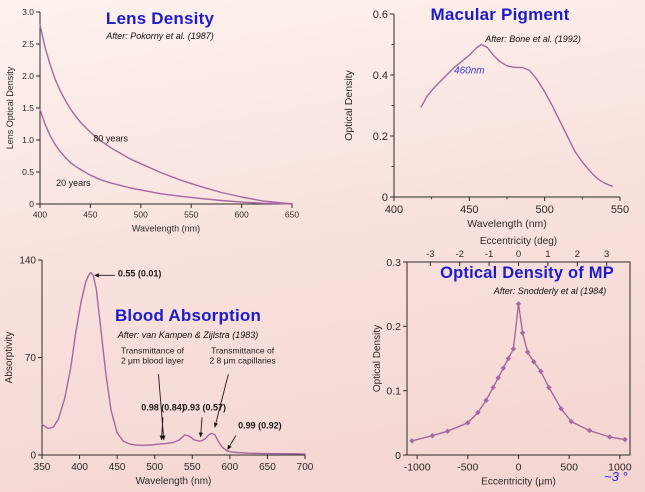  I want to click on od-mp-attribution: After: Snodderly et al (1984), so click(550, 291).